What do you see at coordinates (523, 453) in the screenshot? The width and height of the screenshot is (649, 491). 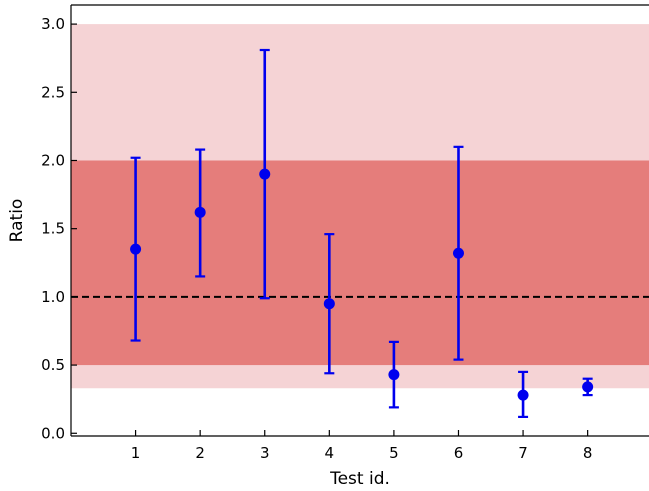 I see `x-tick-label-7: 7` at bounding box center [523, 453].